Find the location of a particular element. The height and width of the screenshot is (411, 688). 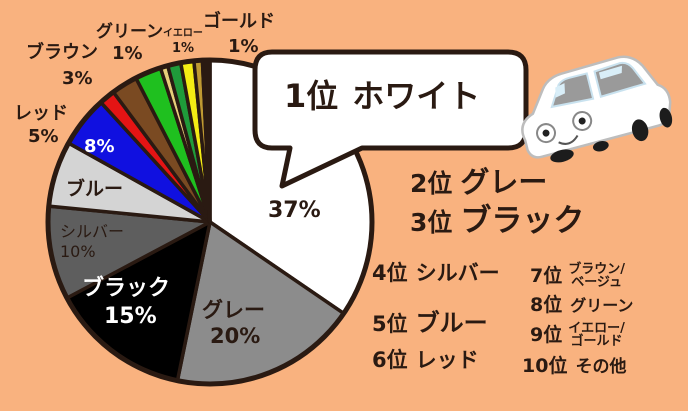

black-name-label: ブラック is located at coordinates (126, 288).